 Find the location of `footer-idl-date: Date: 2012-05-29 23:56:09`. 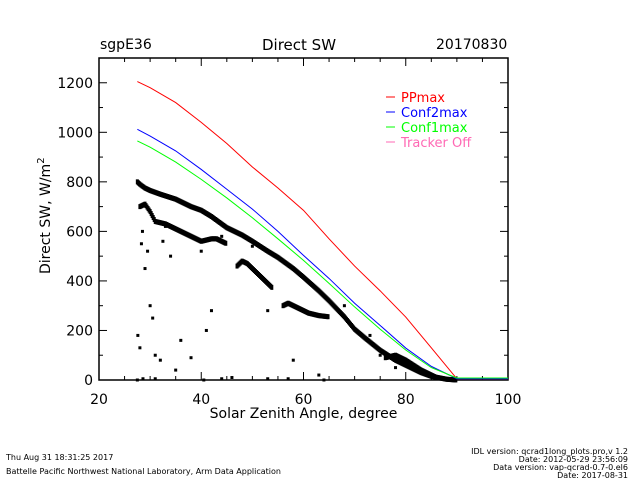

footer-idl-date: Date: 2012-05-29 23:56:09 is located at coordinates (573, 459).